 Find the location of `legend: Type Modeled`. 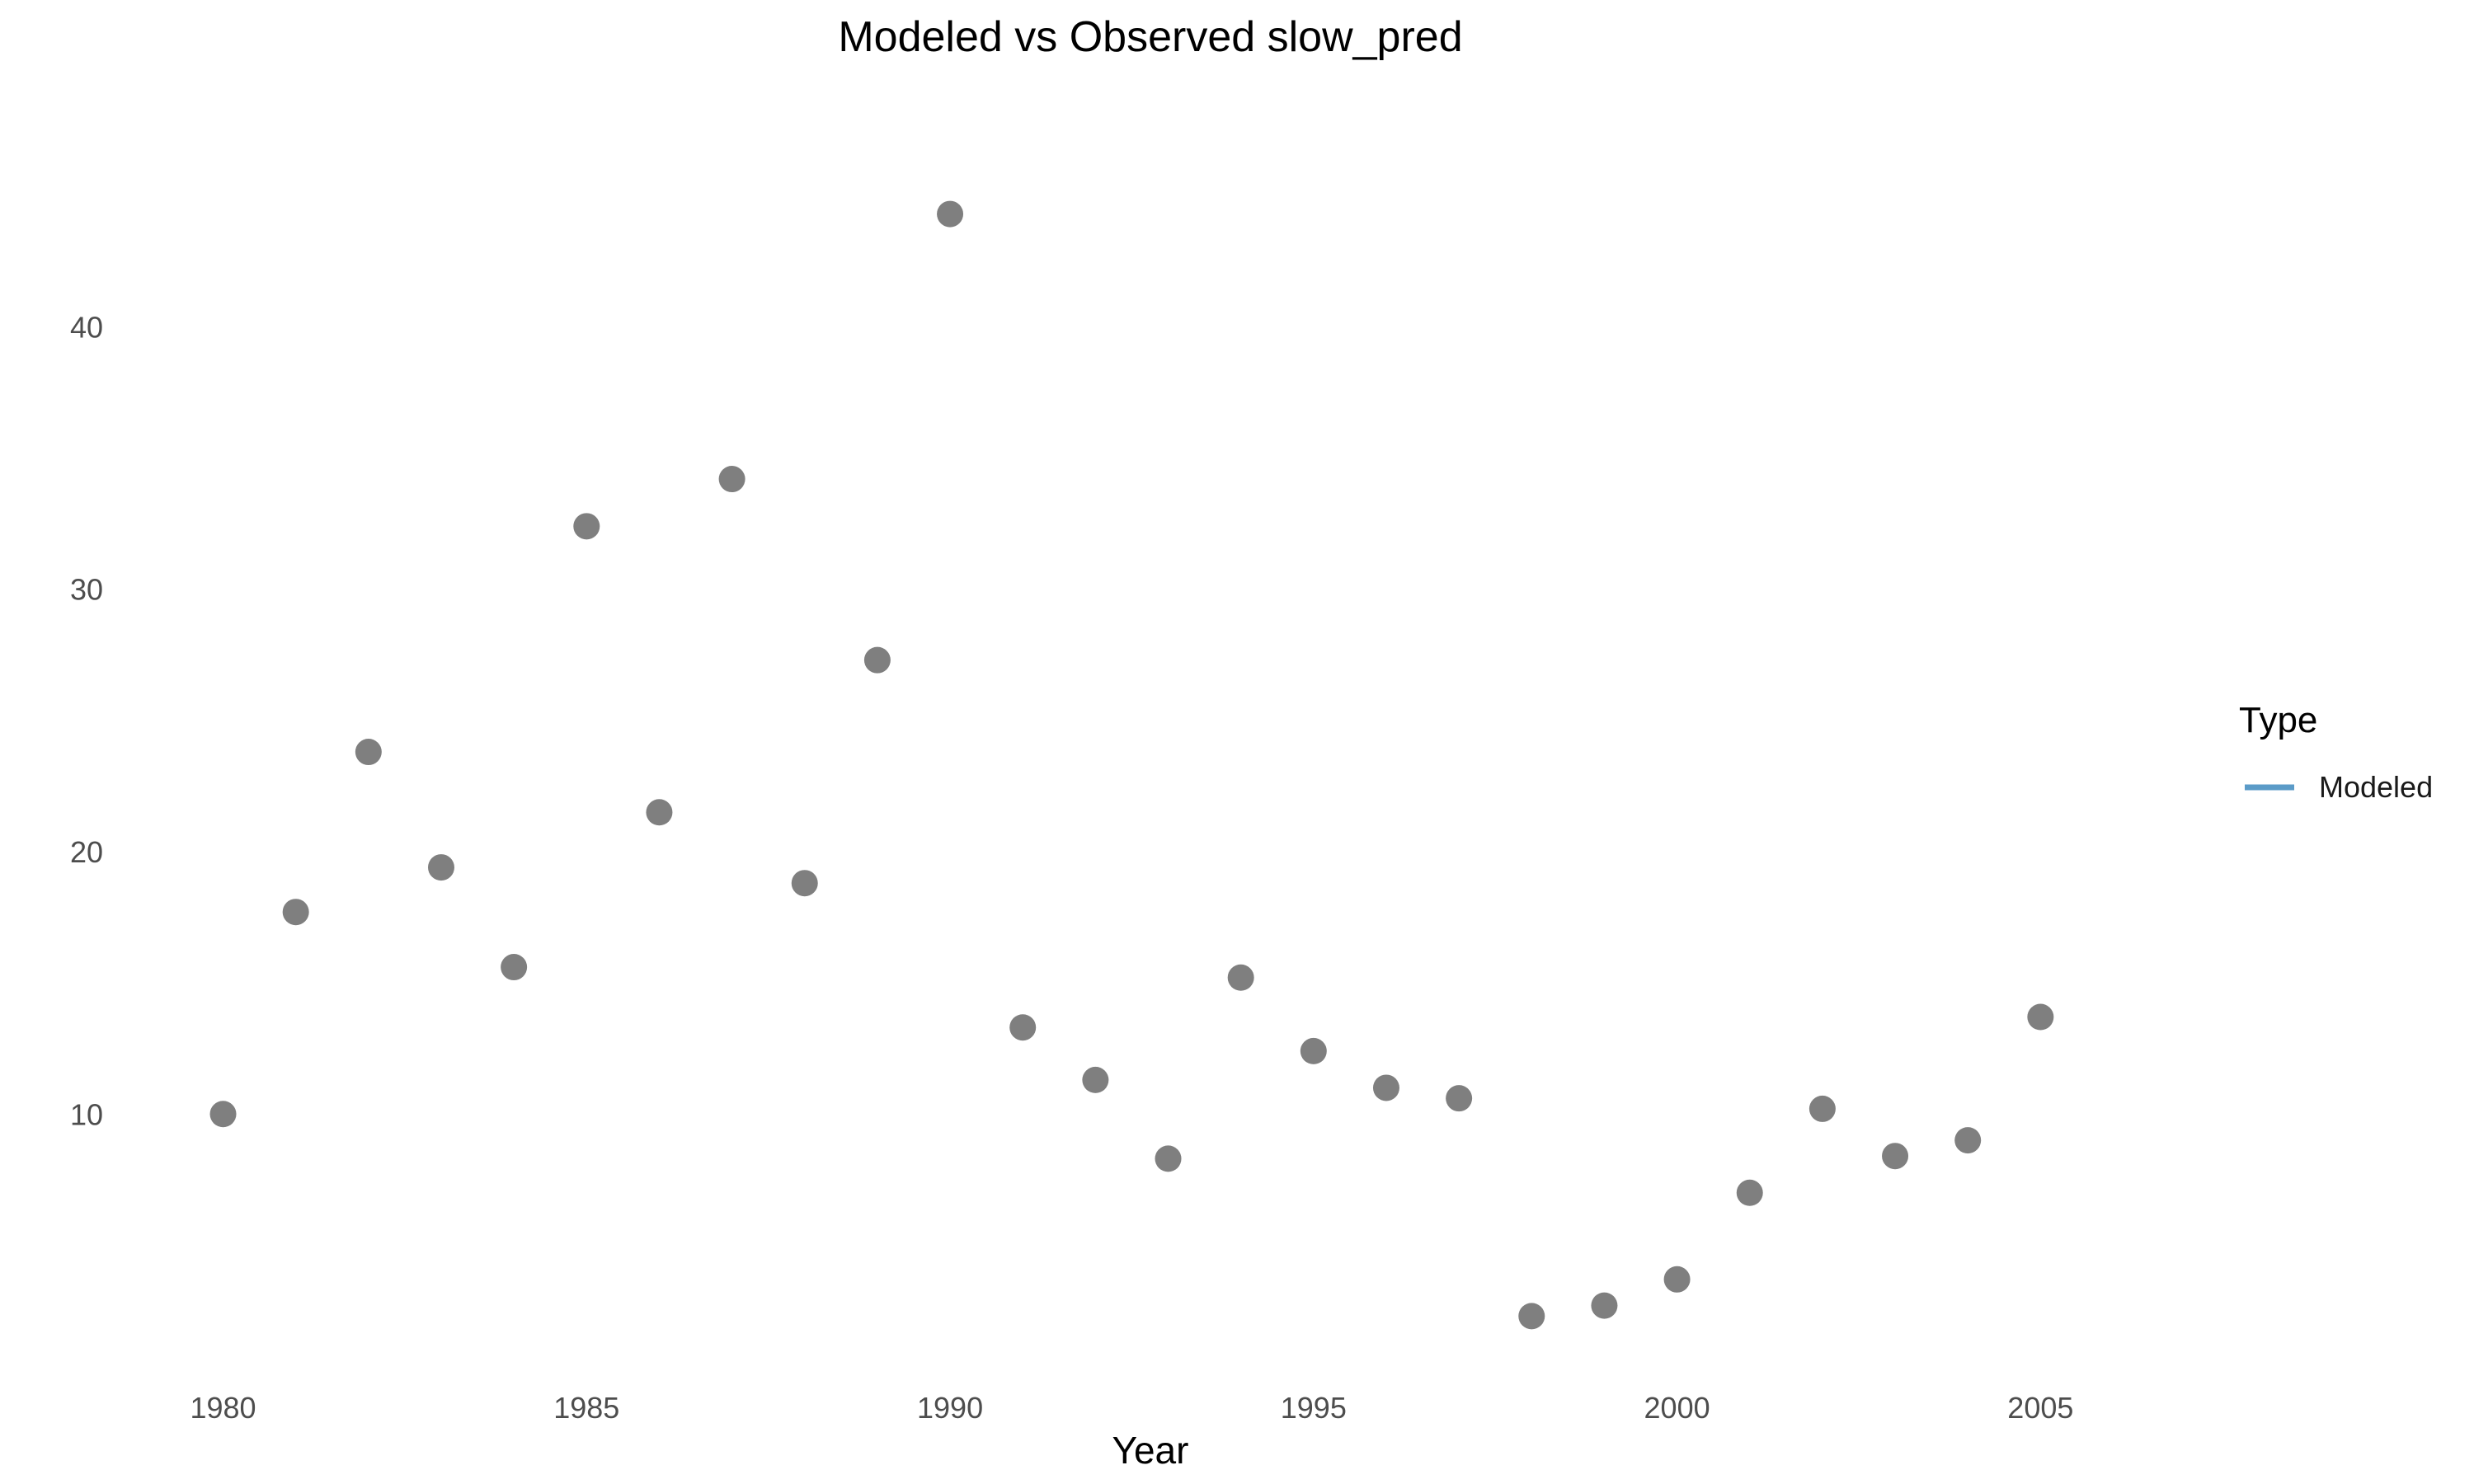

legend: Type Modeled is located at coordinates (2336, 752).